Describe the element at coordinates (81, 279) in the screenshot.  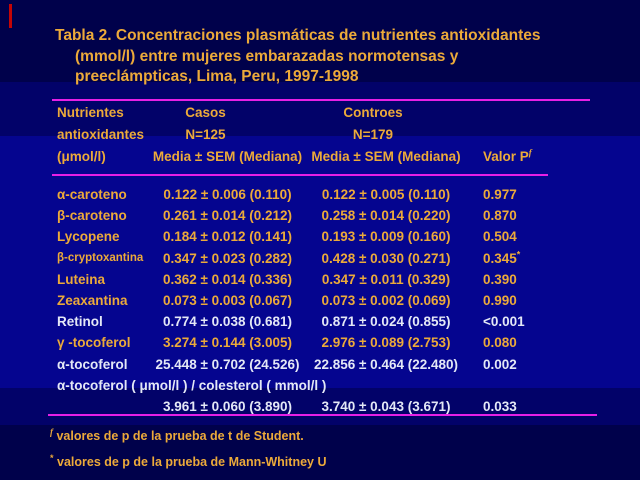
I see `nutrient-name-cell: Luteina` at that location.